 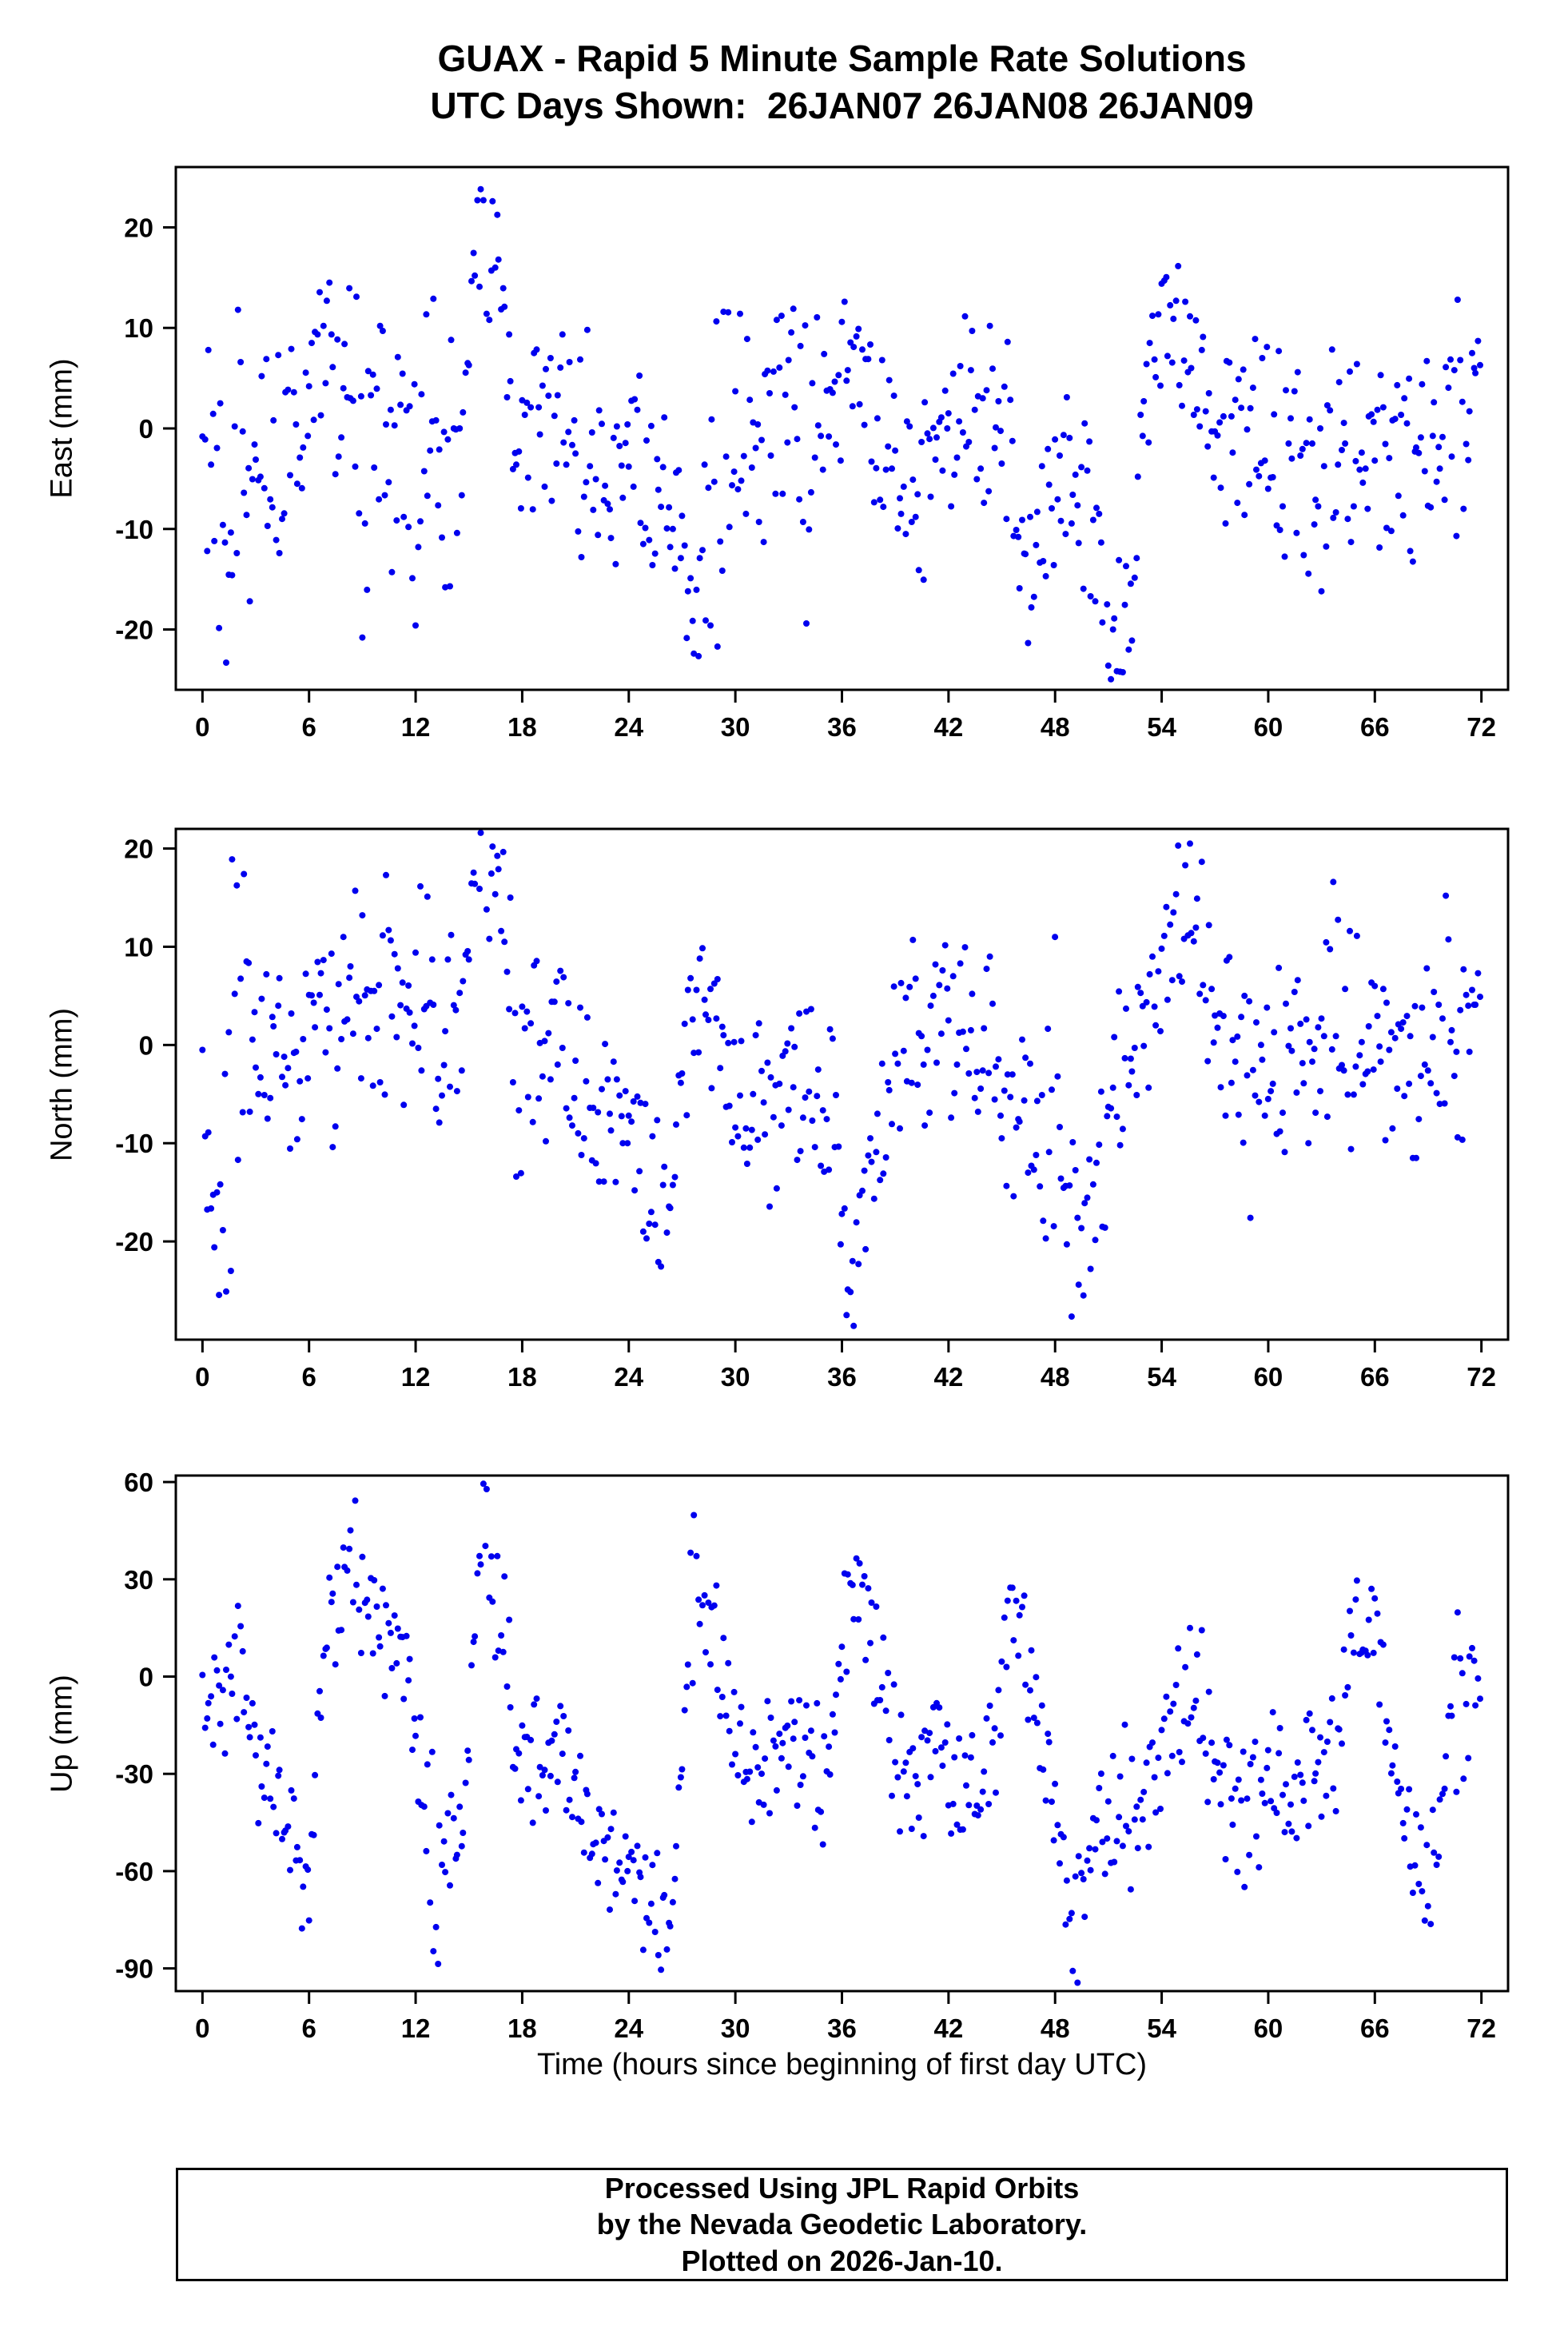 I want to click on up-y-tick-label: 60, so click(x=138, y=1483).